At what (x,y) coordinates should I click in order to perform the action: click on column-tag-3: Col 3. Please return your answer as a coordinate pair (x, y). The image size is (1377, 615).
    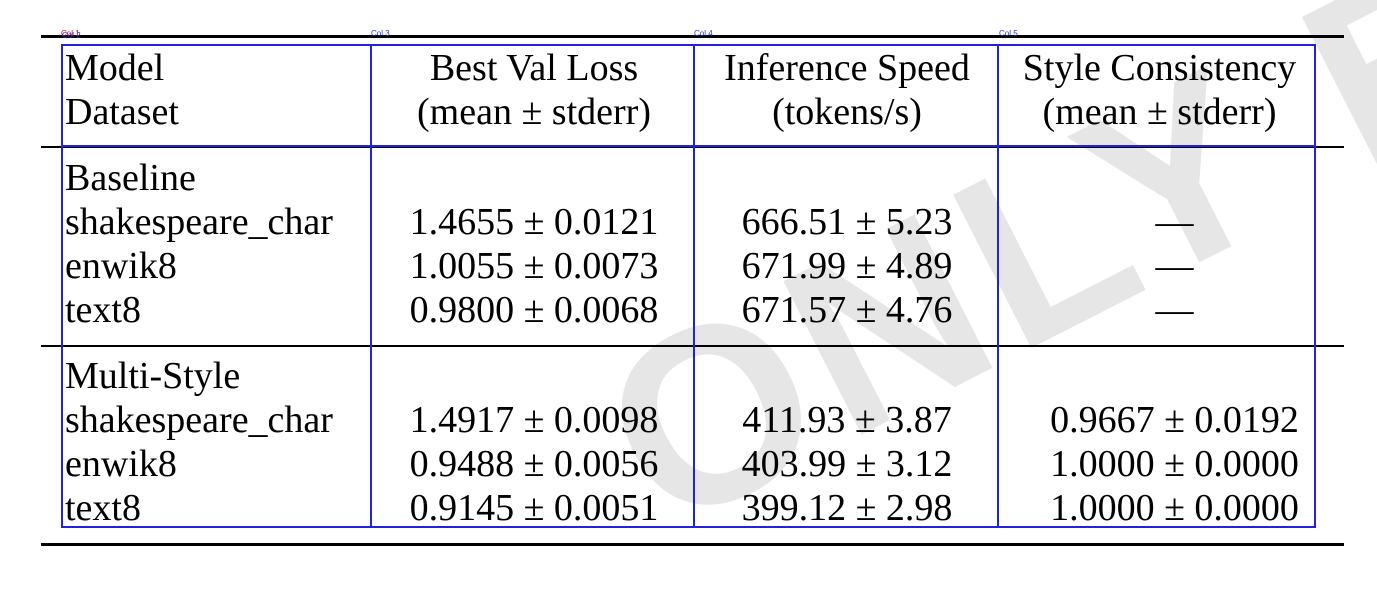
    Looking at the image, I should click on (380, 33).